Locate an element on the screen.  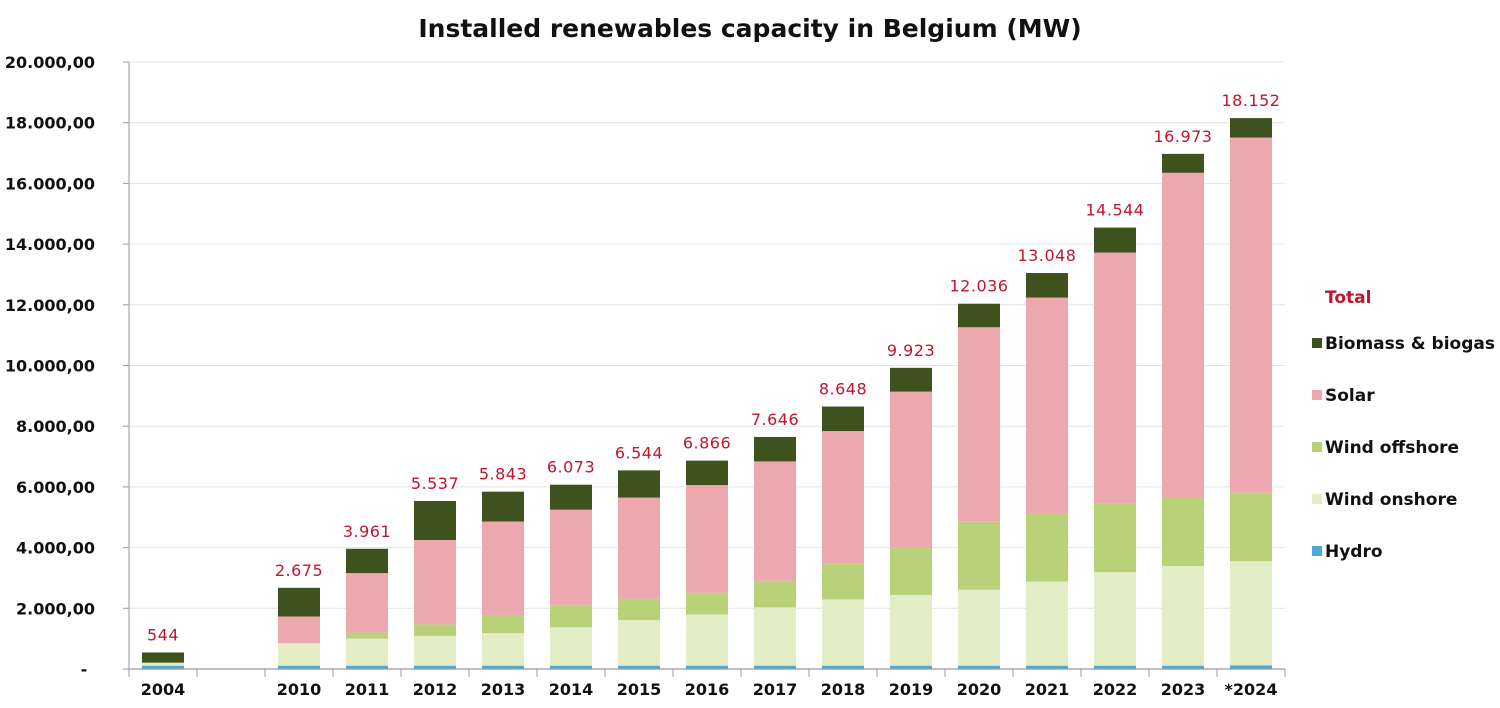
y-tick-label: 14.000,00 is located at coordinates (50, 244).